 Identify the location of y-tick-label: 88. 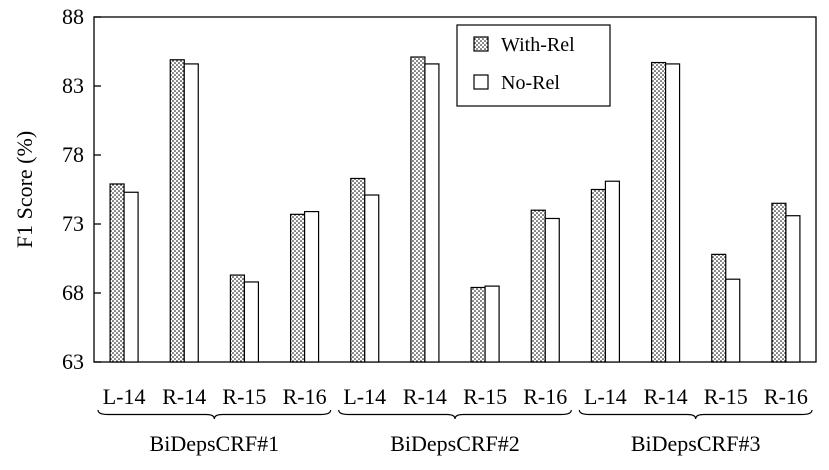
(73, 16).